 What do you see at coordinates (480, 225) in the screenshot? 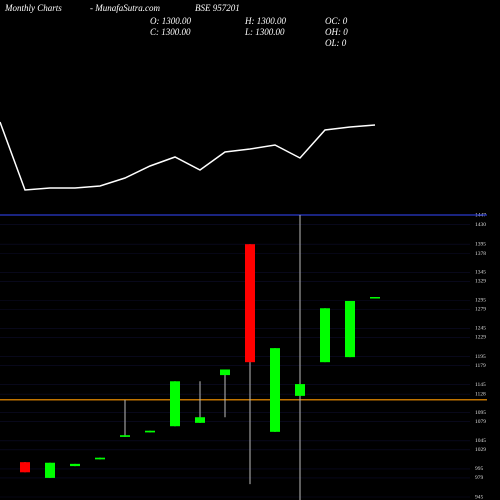
I see `y-tick-label: 1430` at bounding box center [480, 225].